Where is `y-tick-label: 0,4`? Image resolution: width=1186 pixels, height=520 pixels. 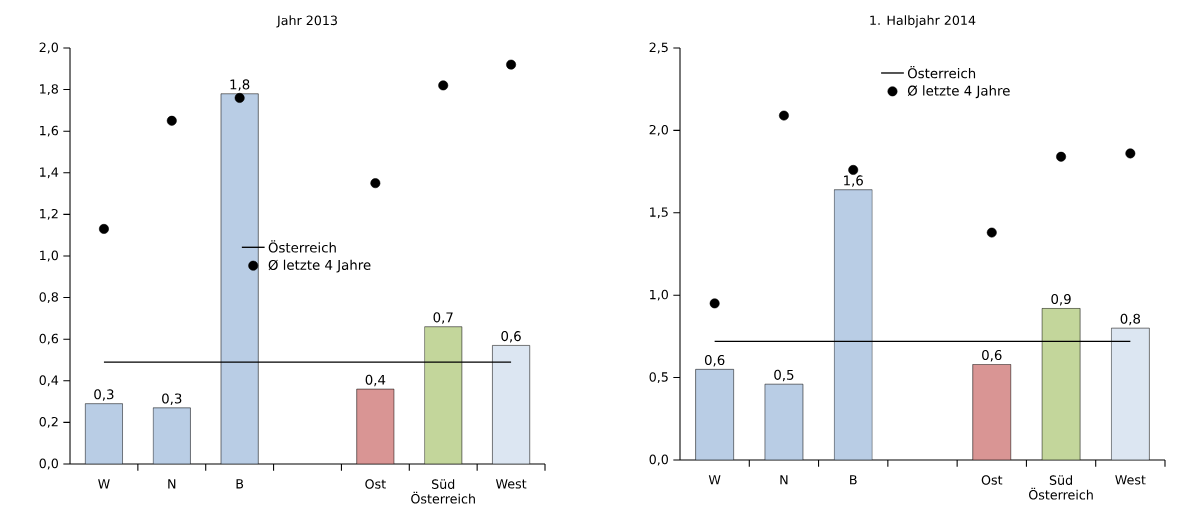
y-tick-label: 0,4 is located at coordinates (49, 381).